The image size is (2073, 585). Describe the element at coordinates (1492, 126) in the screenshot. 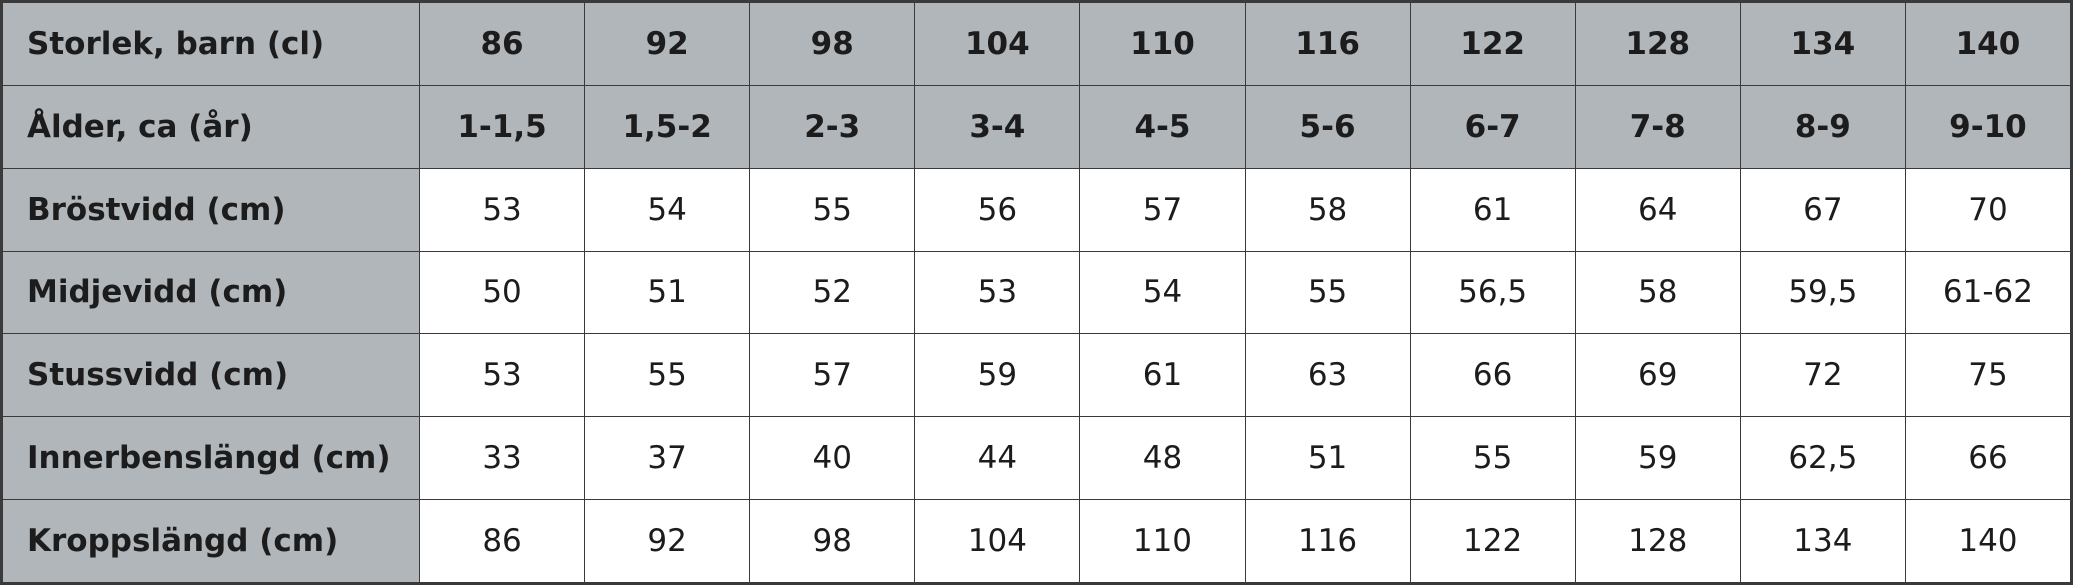

I see `header-cell: 6-7` at that location.